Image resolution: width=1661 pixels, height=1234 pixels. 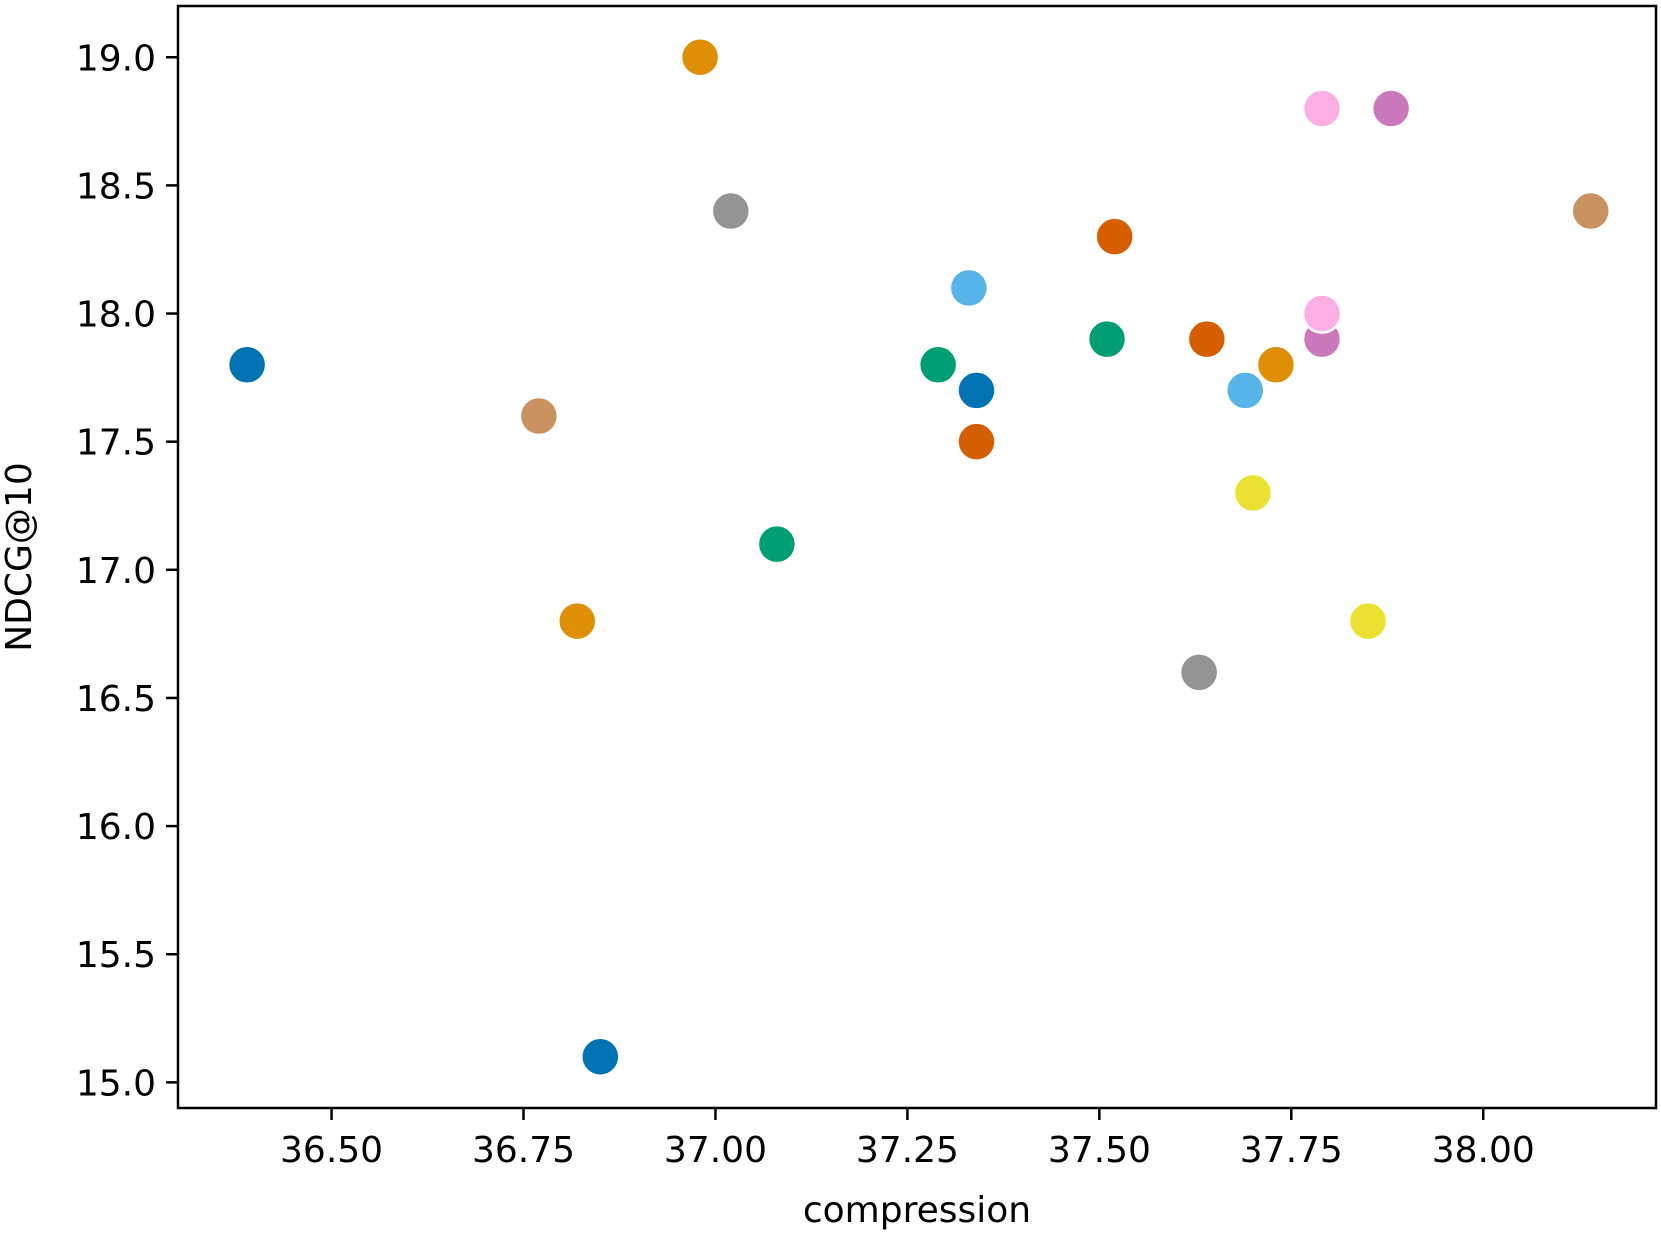 What do you see at coordinates (1483, 1150) in the screenshot?
I see `x-tick-label: 38.00` at bounding box center [1483, 1150].